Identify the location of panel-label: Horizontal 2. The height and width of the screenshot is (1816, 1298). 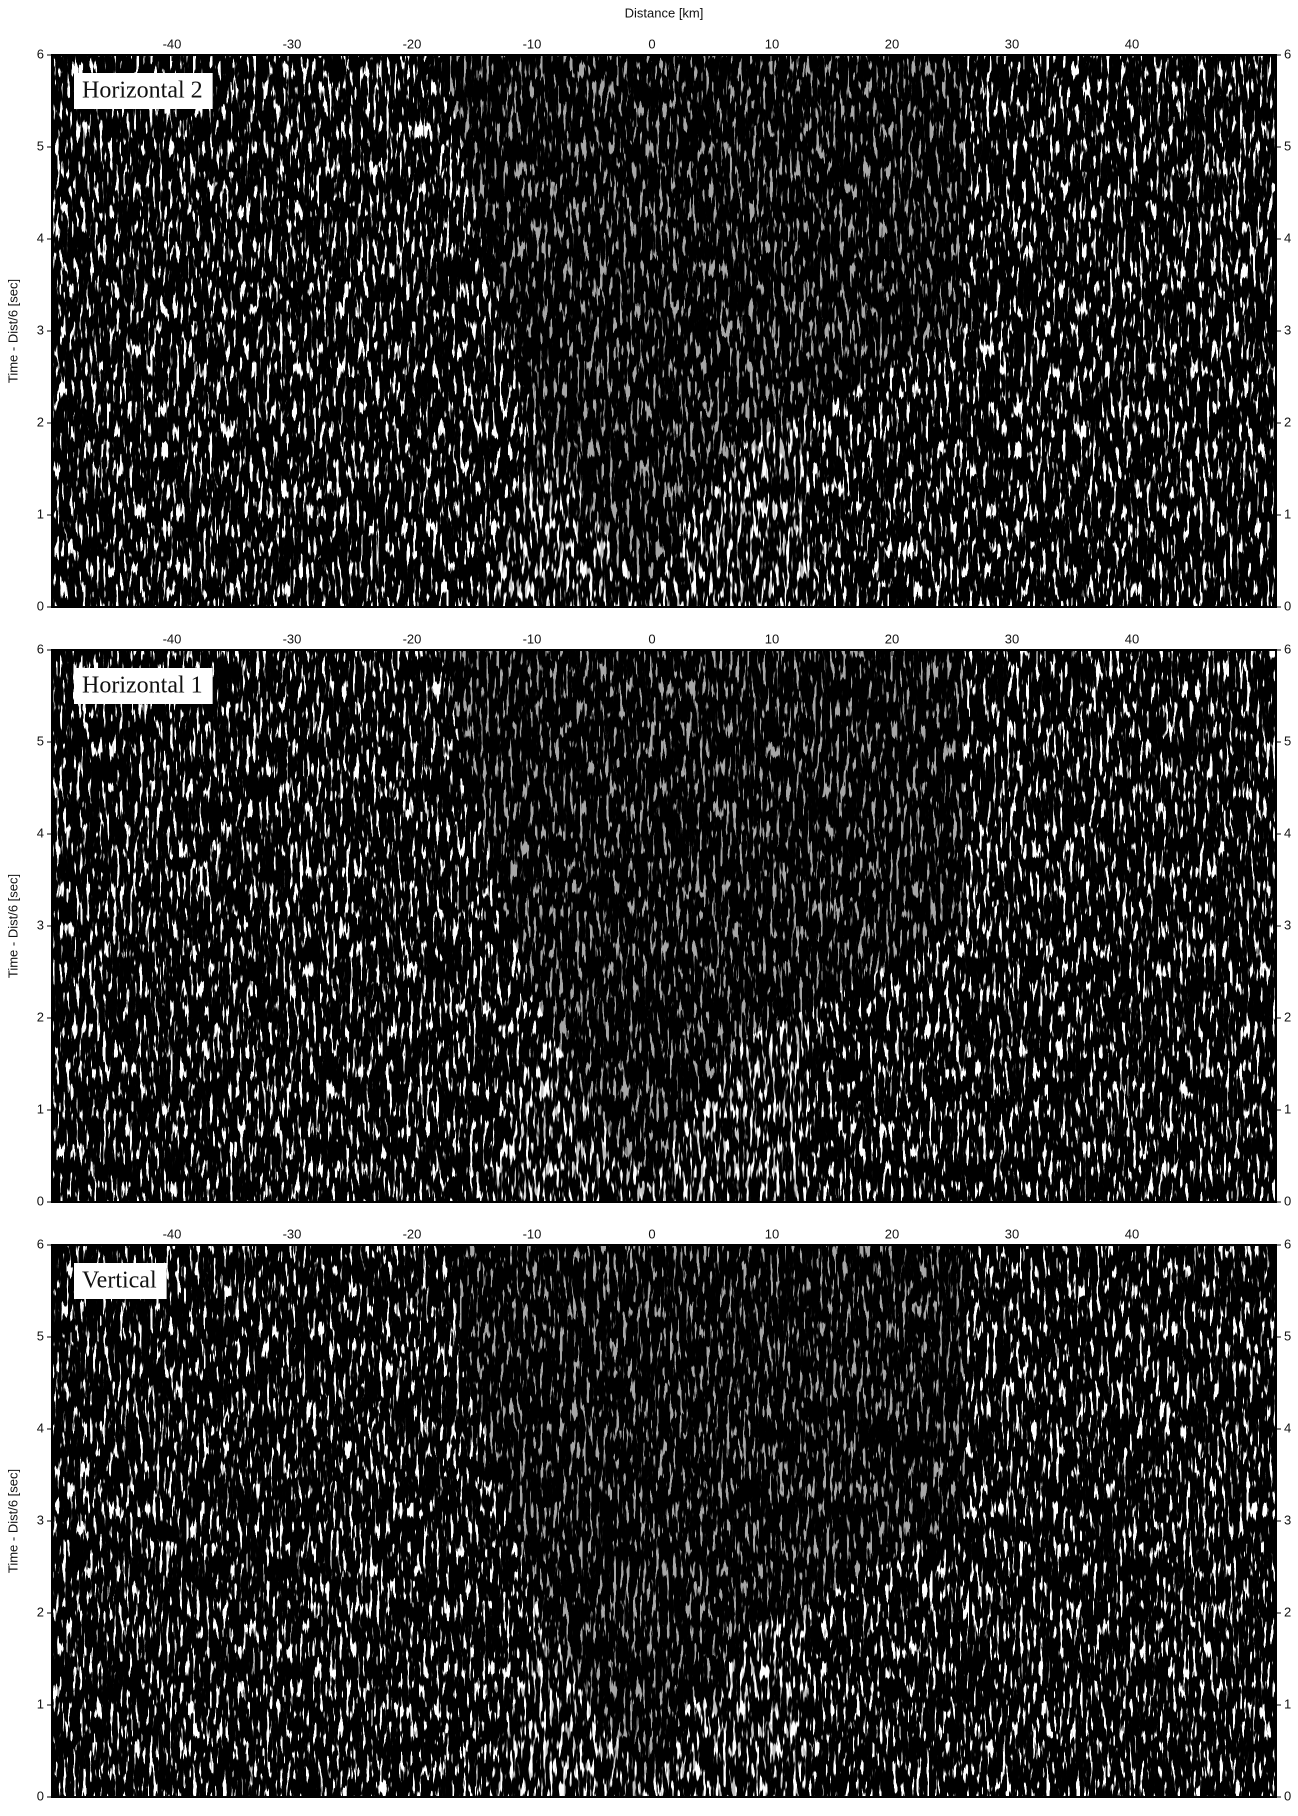
(142, 91).